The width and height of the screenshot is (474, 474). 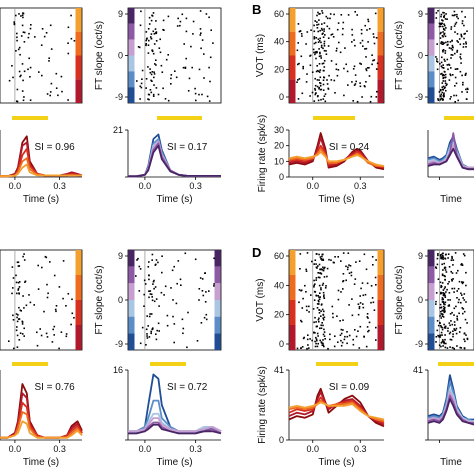 I want to click on raster-tick-label: 40, so click(x=279, y=42).